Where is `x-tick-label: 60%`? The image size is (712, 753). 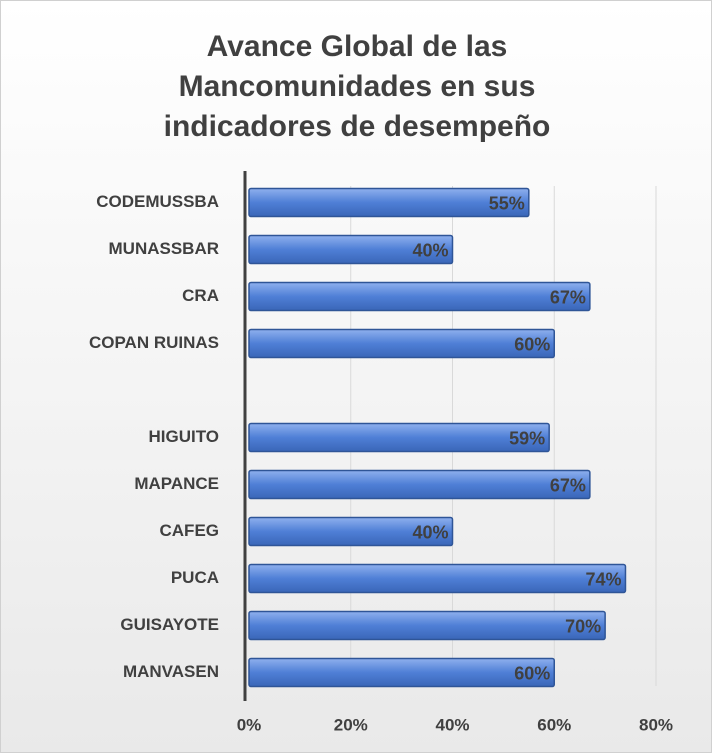 x-tick-label: 60% is located at coordinates (554, 724).